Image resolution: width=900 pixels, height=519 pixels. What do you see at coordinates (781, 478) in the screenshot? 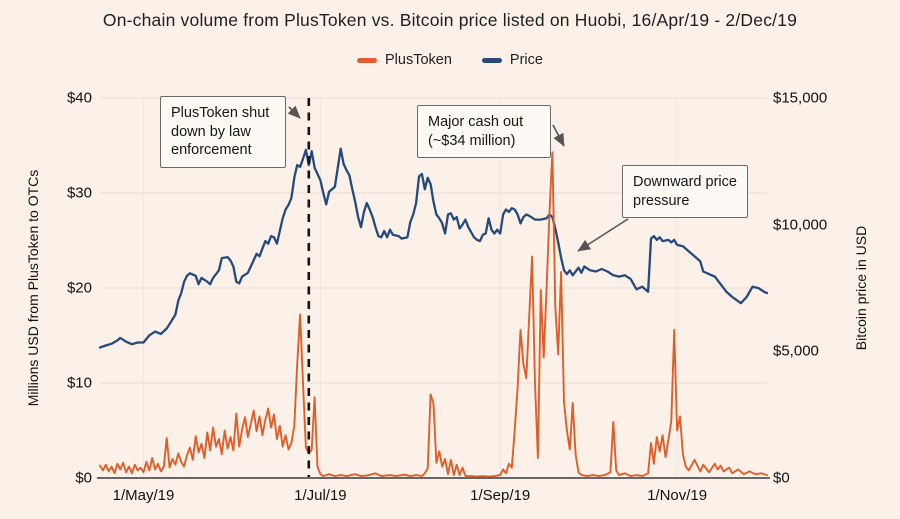
I see `right-tick-0: $0` at bounding box center [781, 478].